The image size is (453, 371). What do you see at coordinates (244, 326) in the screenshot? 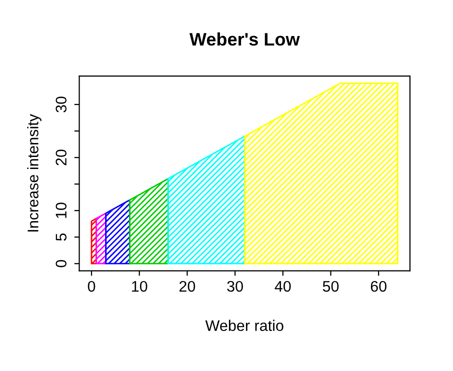
I see `x-axis-title: Weber ratio` at bounding box center [244, 326].